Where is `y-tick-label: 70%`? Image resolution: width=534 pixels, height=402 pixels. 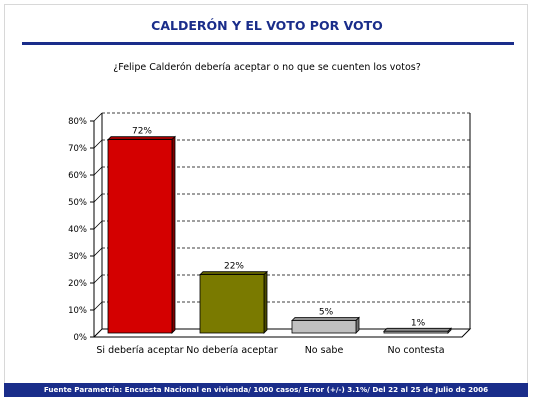 y-tick-label: 70% is located at coordinates (77, 149).